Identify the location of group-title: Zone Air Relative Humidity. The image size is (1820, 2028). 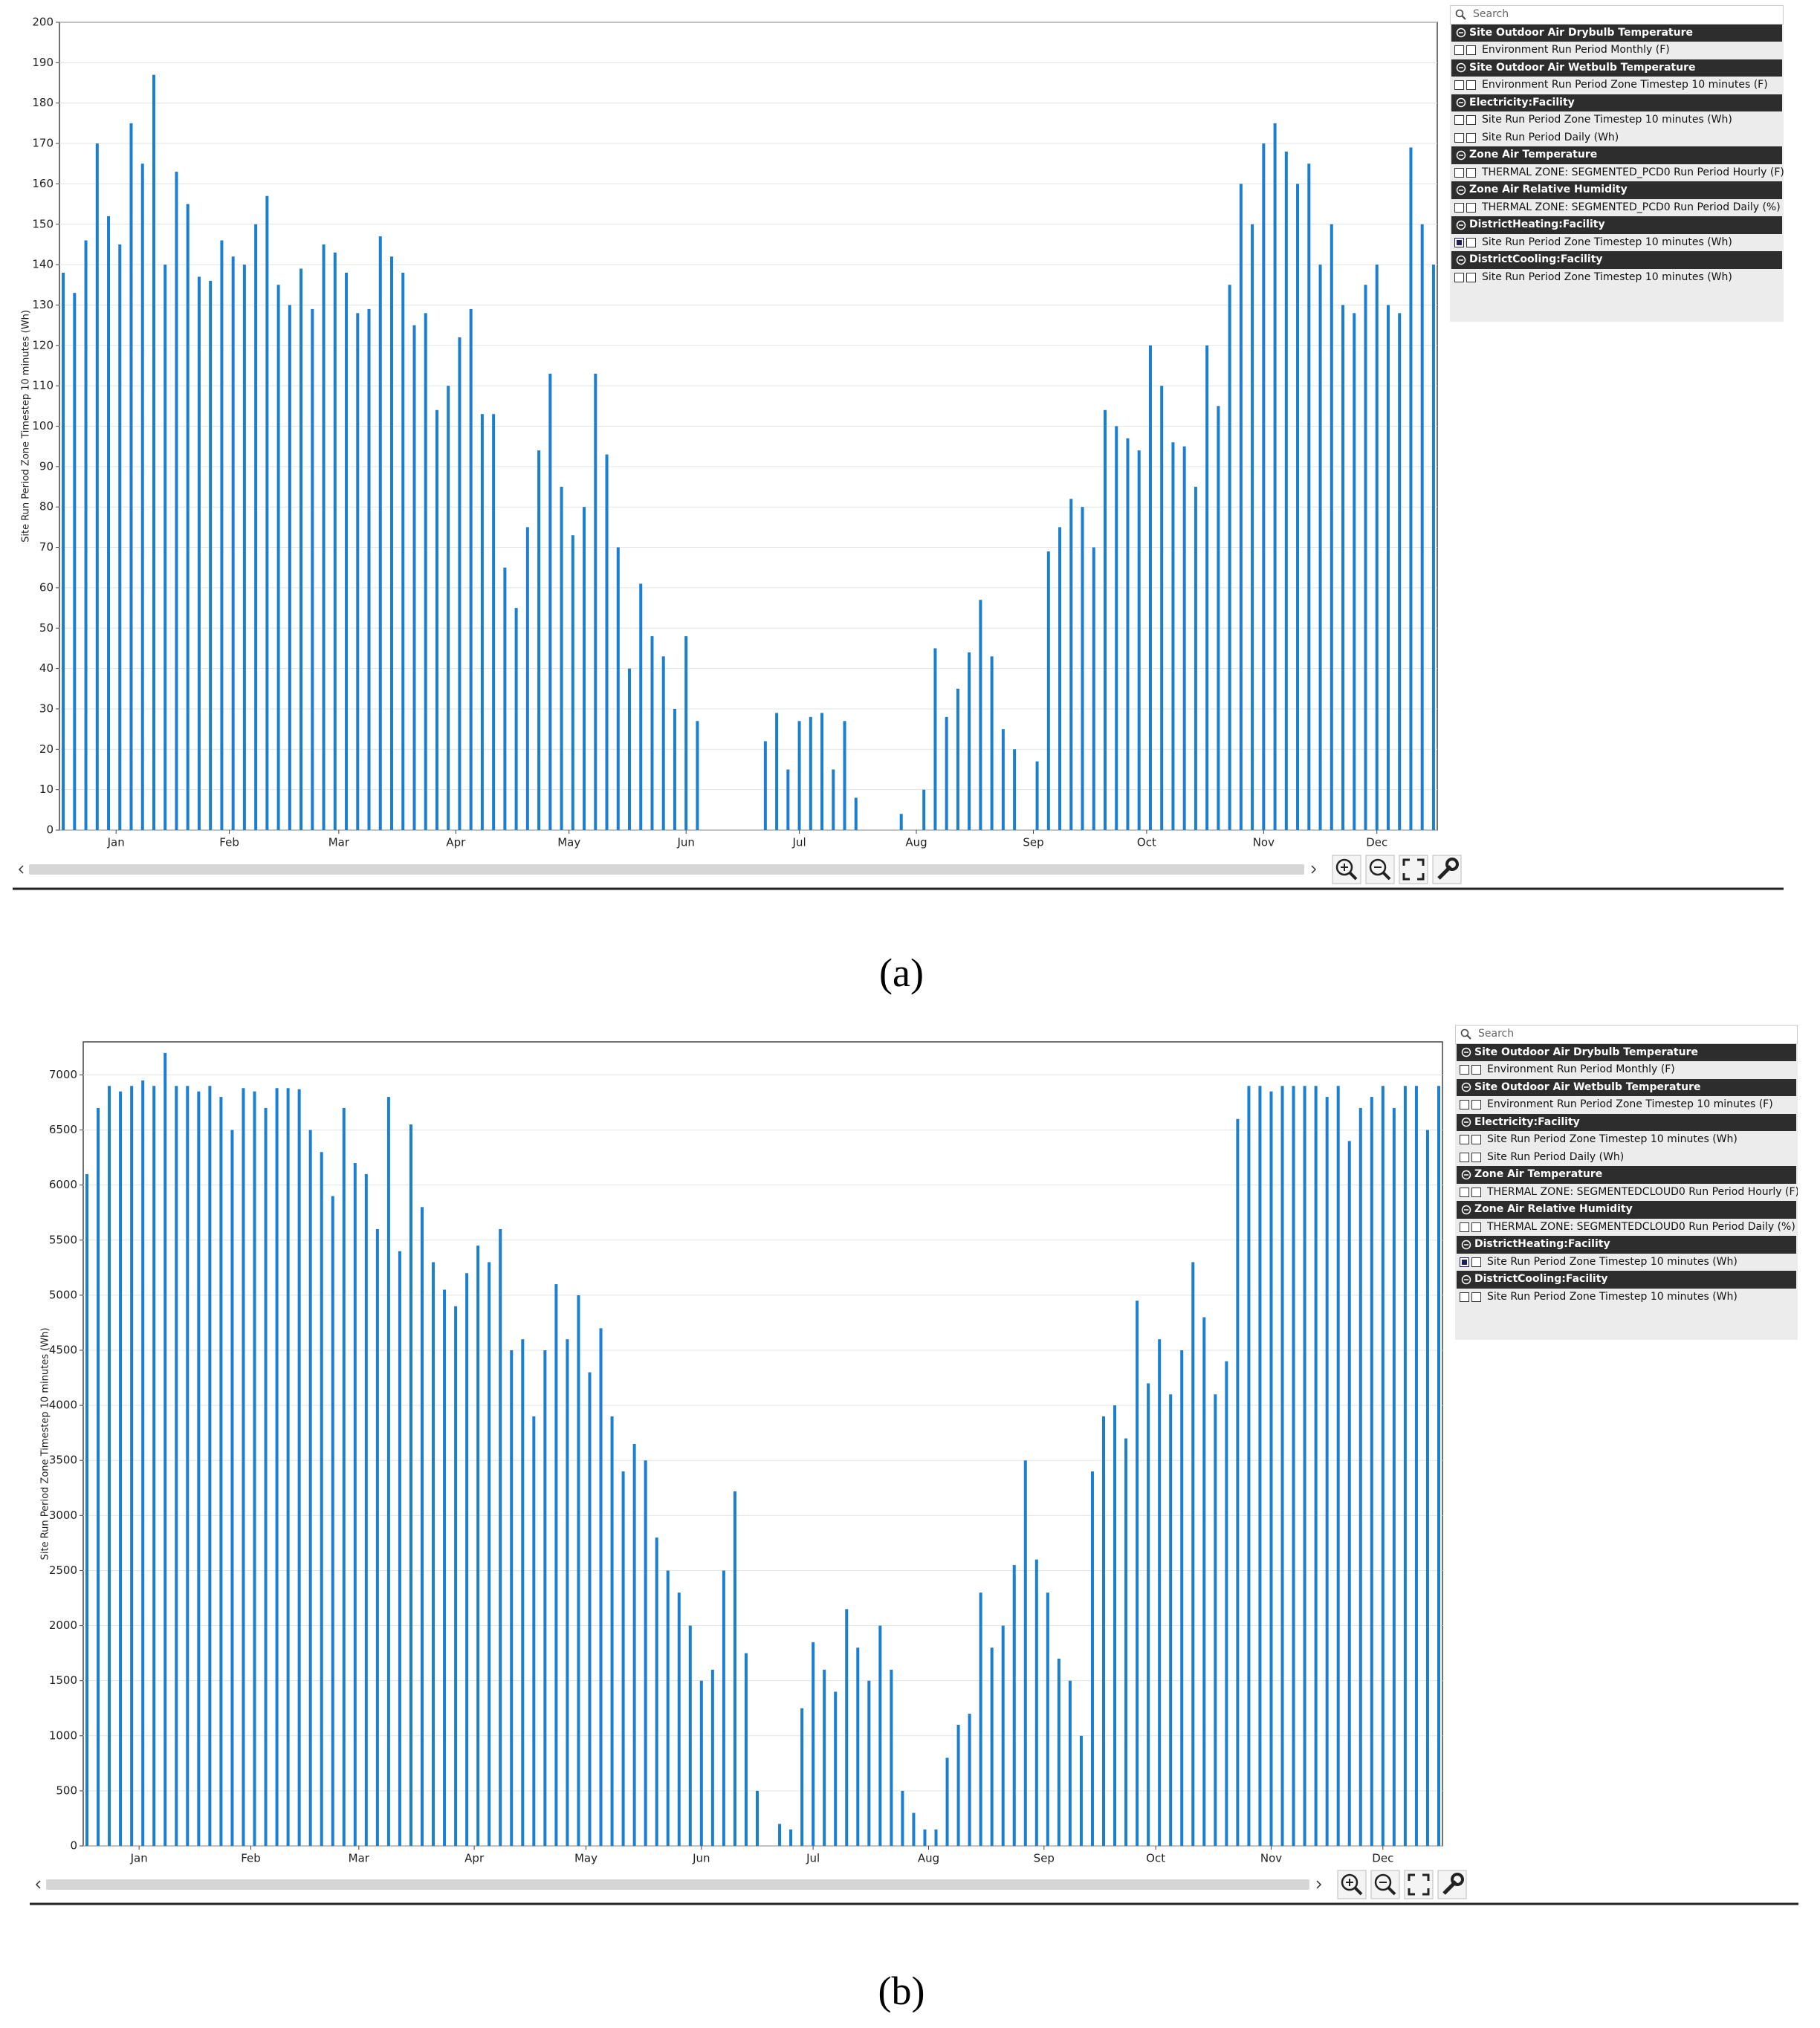
(1548, 189).